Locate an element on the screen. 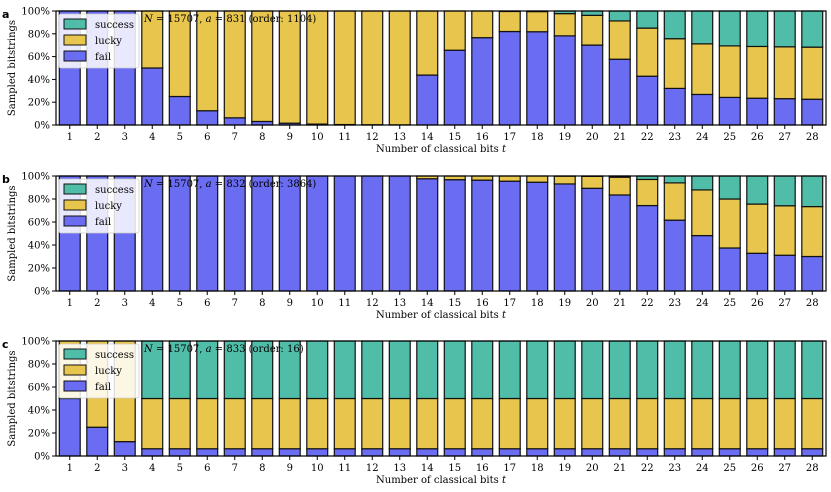  x-tick-label: 26 is located at coordinates (757, 468).